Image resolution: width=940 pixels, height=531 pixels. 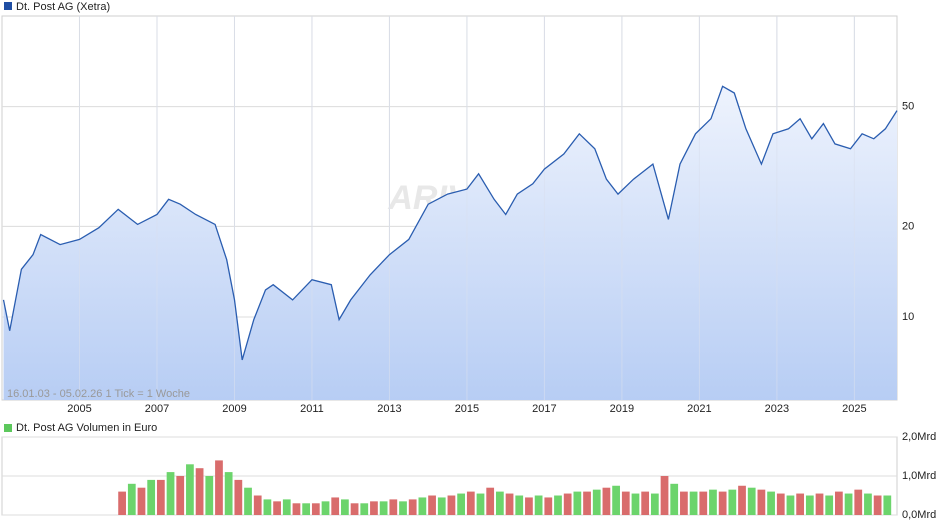 What do you see at coordinates (908, 317) in the screenshot?
I see `y-tick-label: 10` at bounding box center [908, 317].